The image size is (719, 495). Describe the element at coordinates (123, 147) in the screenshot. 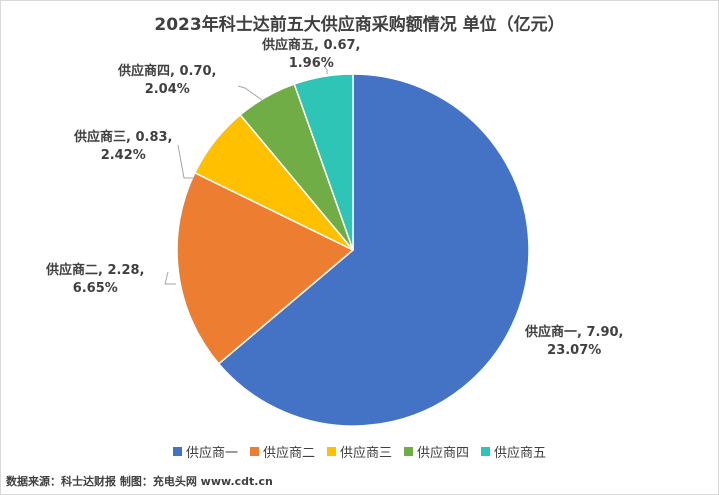

I see `data-label-3: 供应商三, 0.83, 2.42%` at that location.